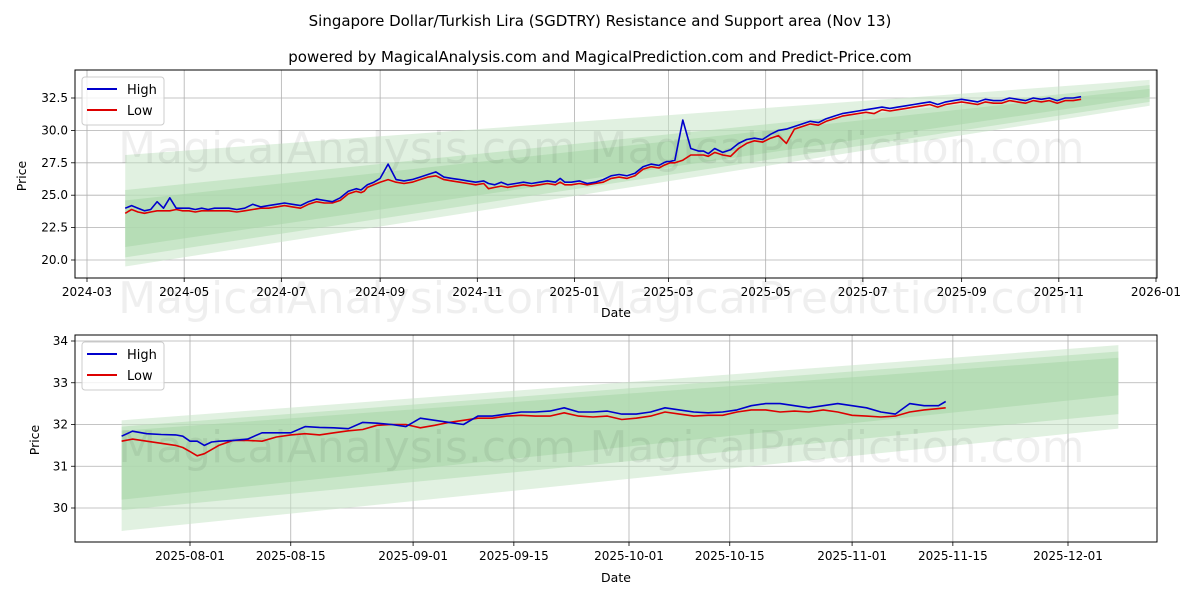 The height and width of the screenshot is (600, 1200). Describe the element at coordinates (962, 292) in the screenshot. I see `x-tick-label: 2025-09` at that location.